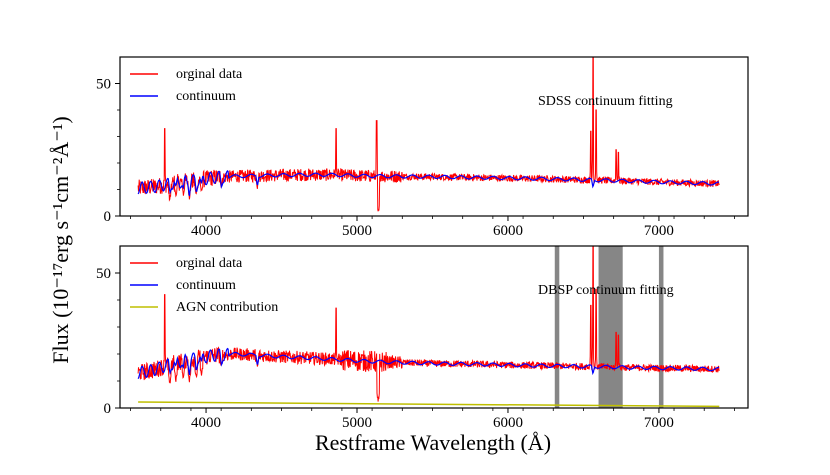  What do you see at coordinates (605, 101) in the screenshot?
I see `panel-annotation: SDSS continuum fitting` at bounding box center [605, 101].